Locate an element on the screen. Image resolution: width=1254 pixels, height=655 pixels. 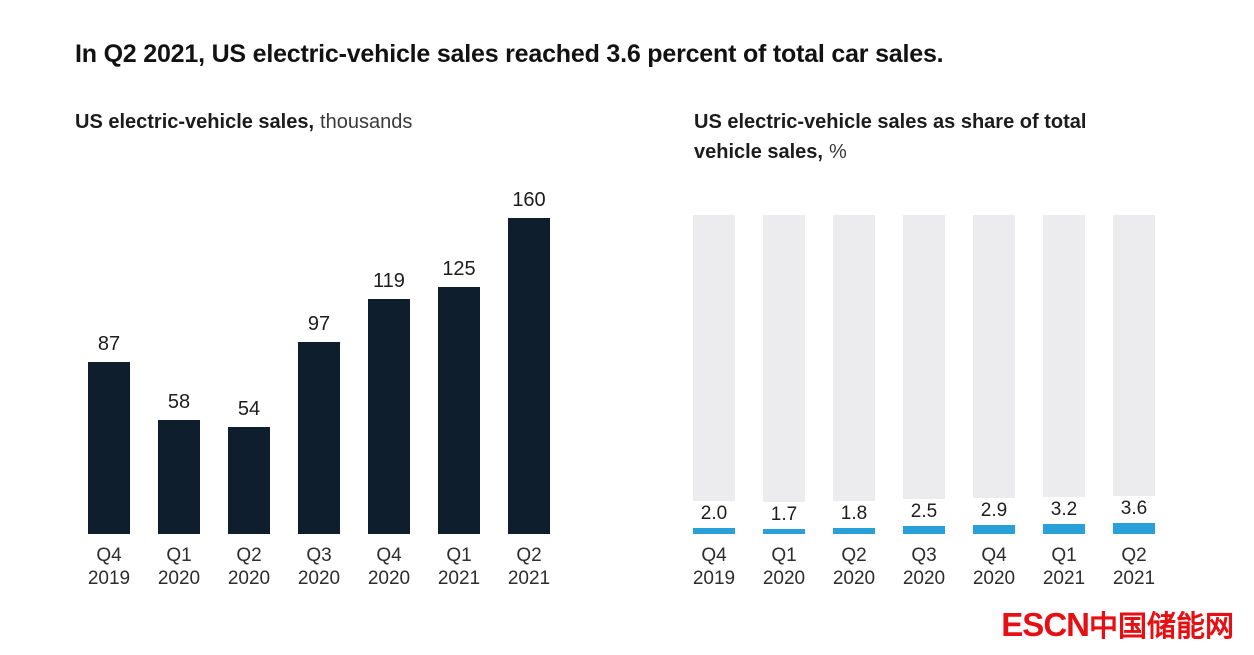
bar-value-label: 58 is located at coordinates (179, 401).